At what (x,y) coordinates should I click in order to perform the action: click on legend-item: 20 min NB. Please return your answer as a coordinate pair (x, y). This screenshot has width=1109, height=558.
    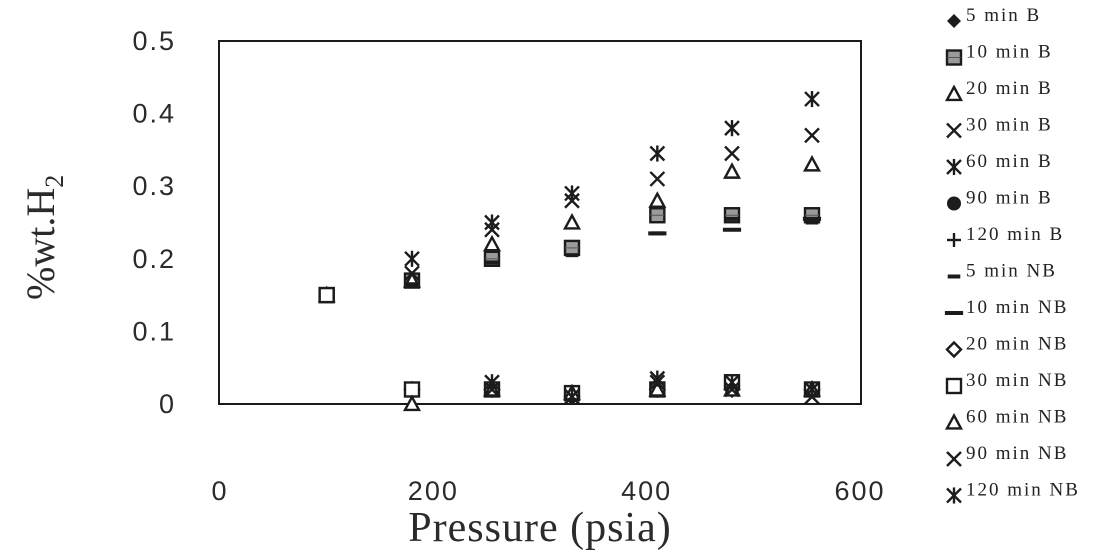
    Looking at the image, I should click on (1006, 346).